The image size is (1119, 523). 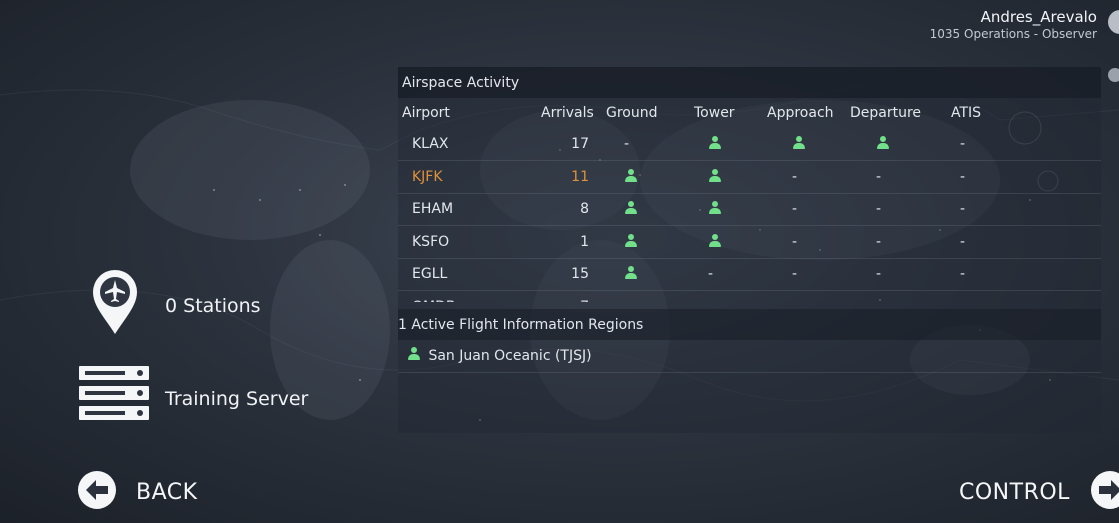 I want to click on departure-controller-online-icon, so click(x=883, y=145).